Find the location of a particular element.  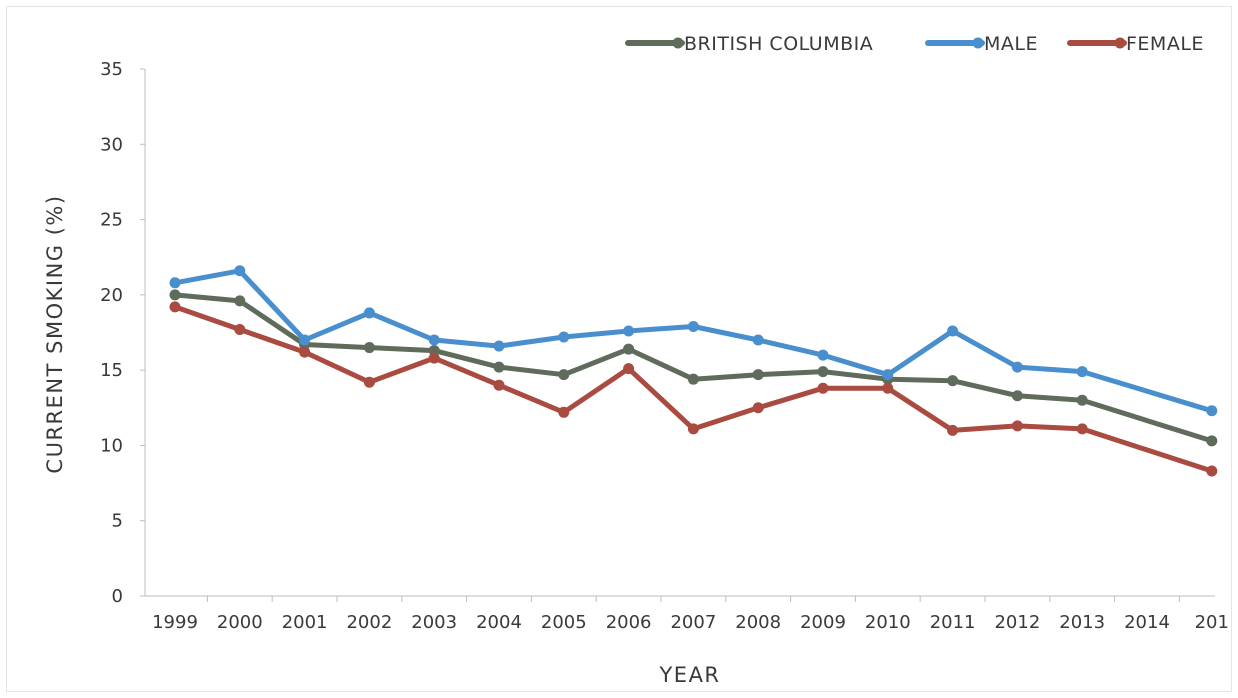

y-tick-label: 0 is located at coordinates (117, 596).